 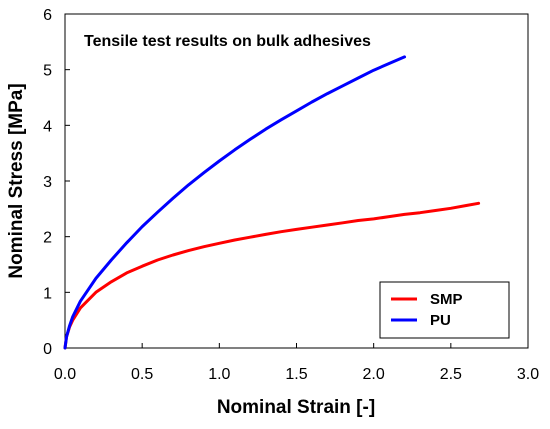 I want to click on x-axis-title: Nominal Strain [-], so click(x=296, y=407).